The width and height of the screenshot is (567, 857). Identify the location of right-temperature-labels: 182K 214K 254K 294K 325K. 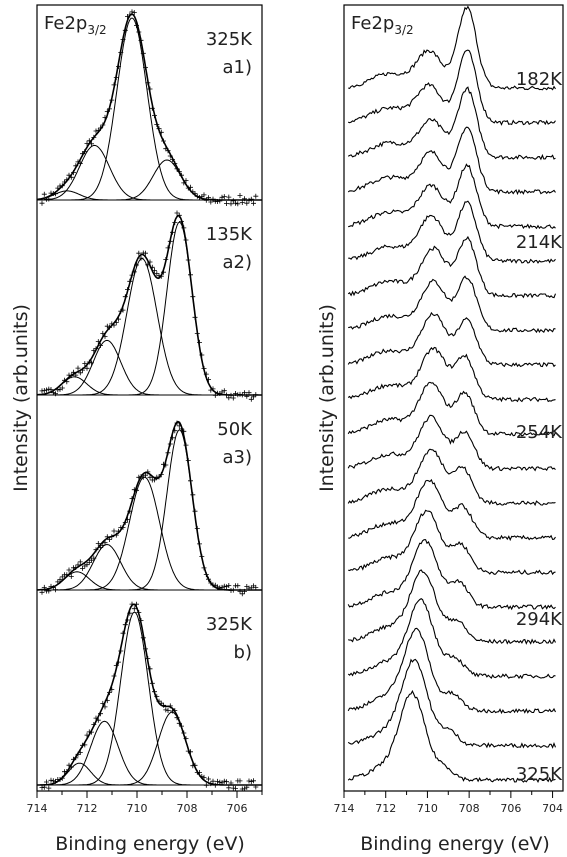
(539, 427).